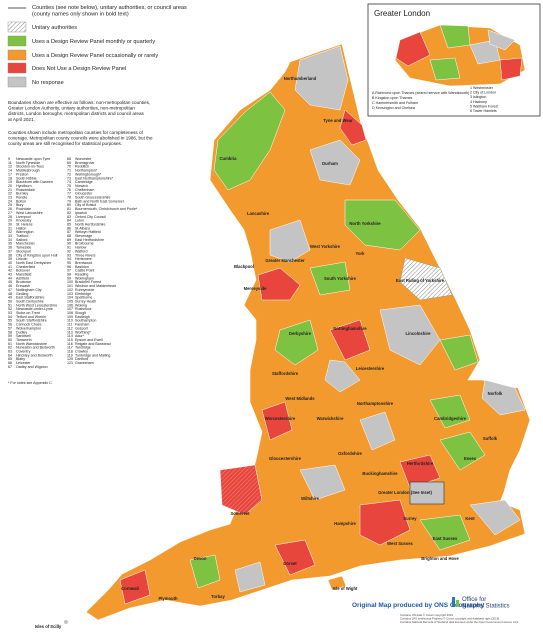  What do you see at coordinates (10, 198) in the screenshot?
I see `list-number: 23` at bounding box center [10, 198].